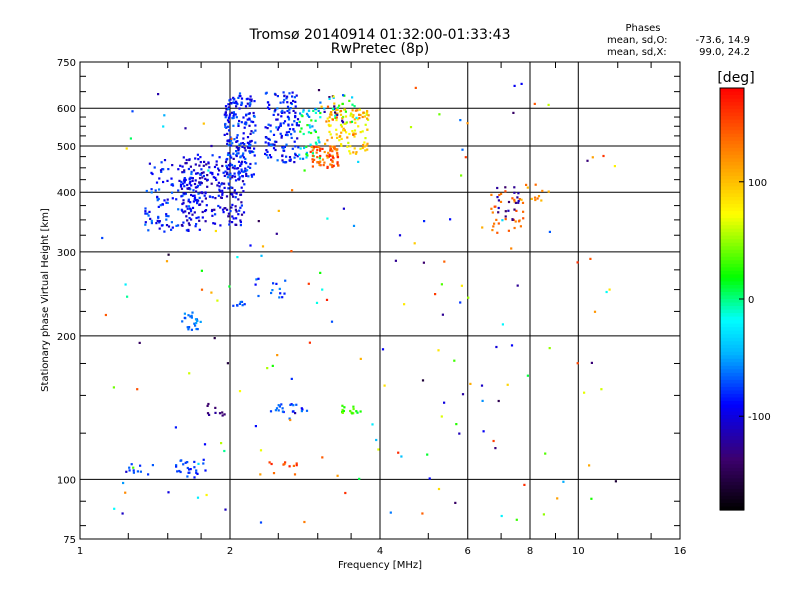  I want to click on y-tick-label: 75, so click(69, 540).